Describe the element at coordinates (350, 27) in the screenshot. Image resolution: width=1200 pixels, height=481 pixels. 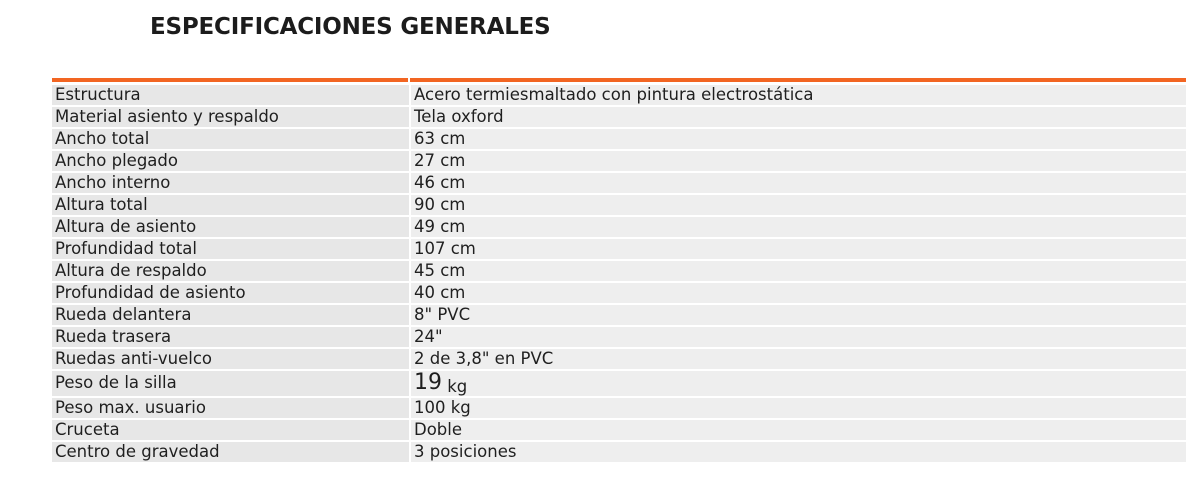
I see `page-title: ESPECIFICACIONES GENERALES` at that location.